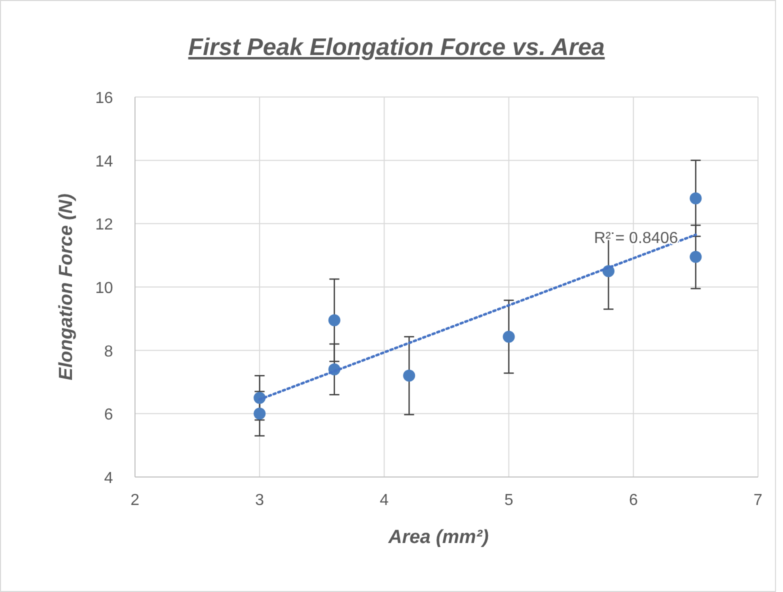  Describe the element at coordinates (633, 500) in the screenshot. I see `x-tick-label: 6` at that location.